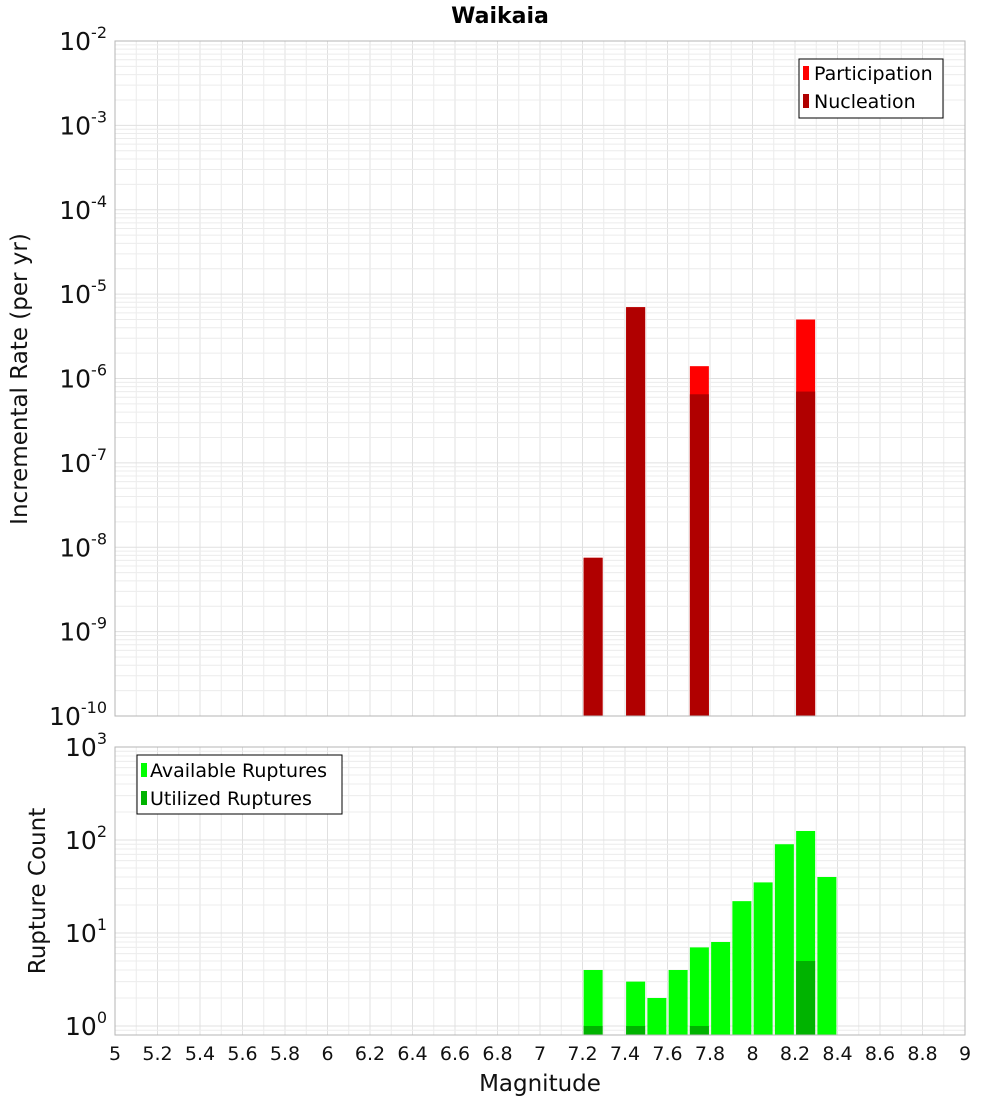 This screenshot has width=1000, height=1100. I want to click on count-y-tick-labels: 10³ 10² 10¹ 10⁰, so click(86, 885).